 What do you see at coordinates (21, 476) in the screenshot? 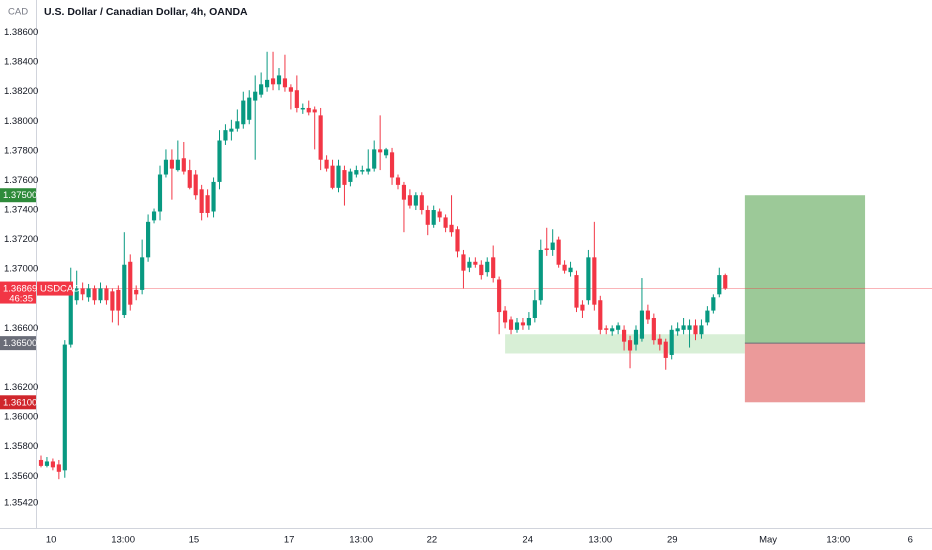
I see `y-tick-label: 1.35600` at bounding box center [21, 476].